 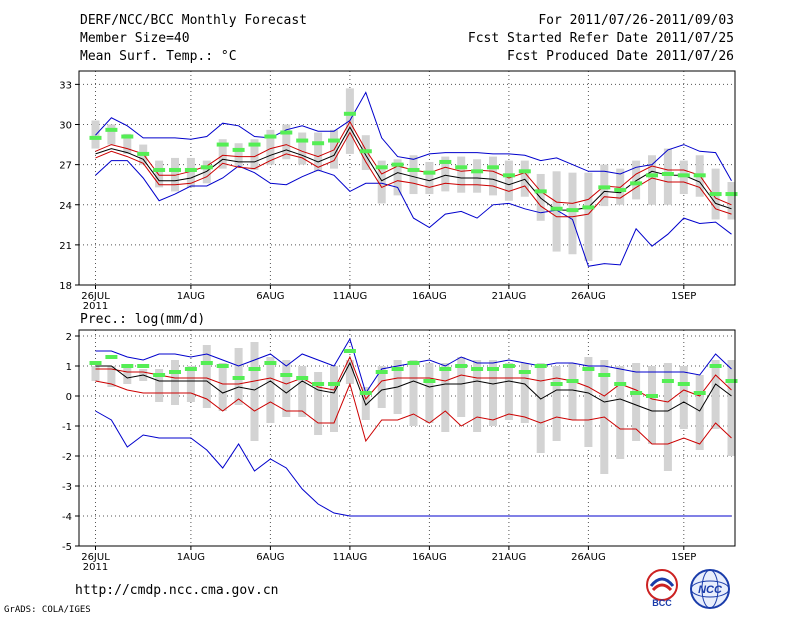 I want to click on prec-ytick-label: -2, so click(x=67, y=457).